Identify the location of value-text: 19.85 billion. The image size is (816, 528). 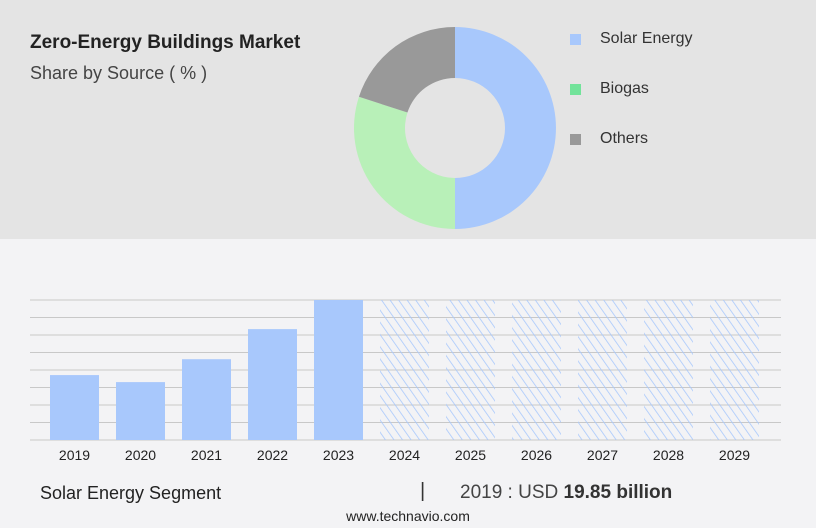
(618, 492).